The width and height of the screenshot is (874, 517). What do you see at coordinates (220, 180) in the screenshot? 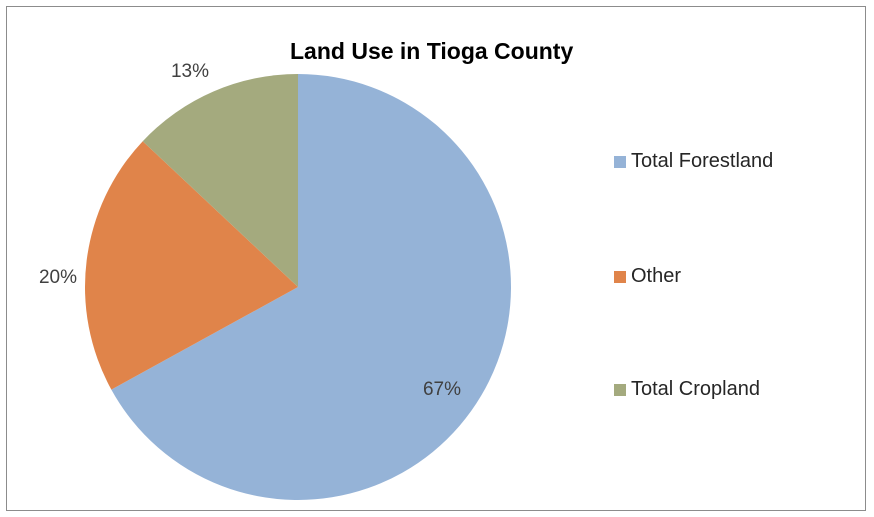
I see `pie-slice-total-cropland` at bounding box center [220, 180].